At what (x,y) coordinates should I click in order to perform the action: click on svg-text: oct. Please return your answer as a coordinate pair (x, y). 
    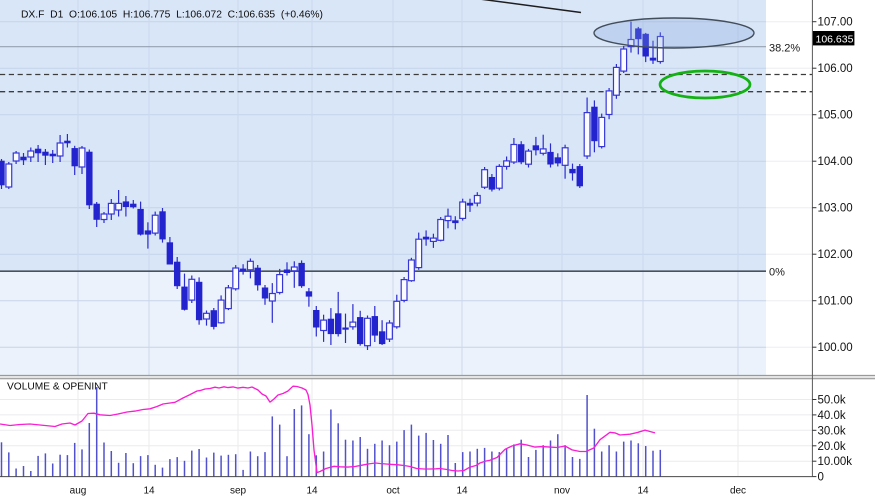
    Looking at the image, I should click on (393, 491).